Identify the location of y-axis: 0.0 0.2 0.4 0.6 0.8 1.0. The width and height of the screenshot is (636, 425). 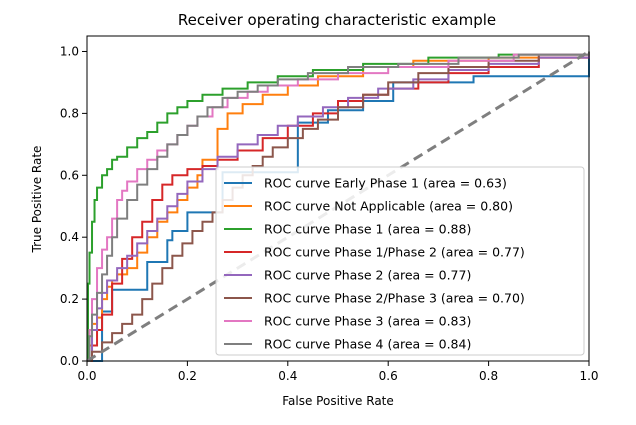
(73, 206).